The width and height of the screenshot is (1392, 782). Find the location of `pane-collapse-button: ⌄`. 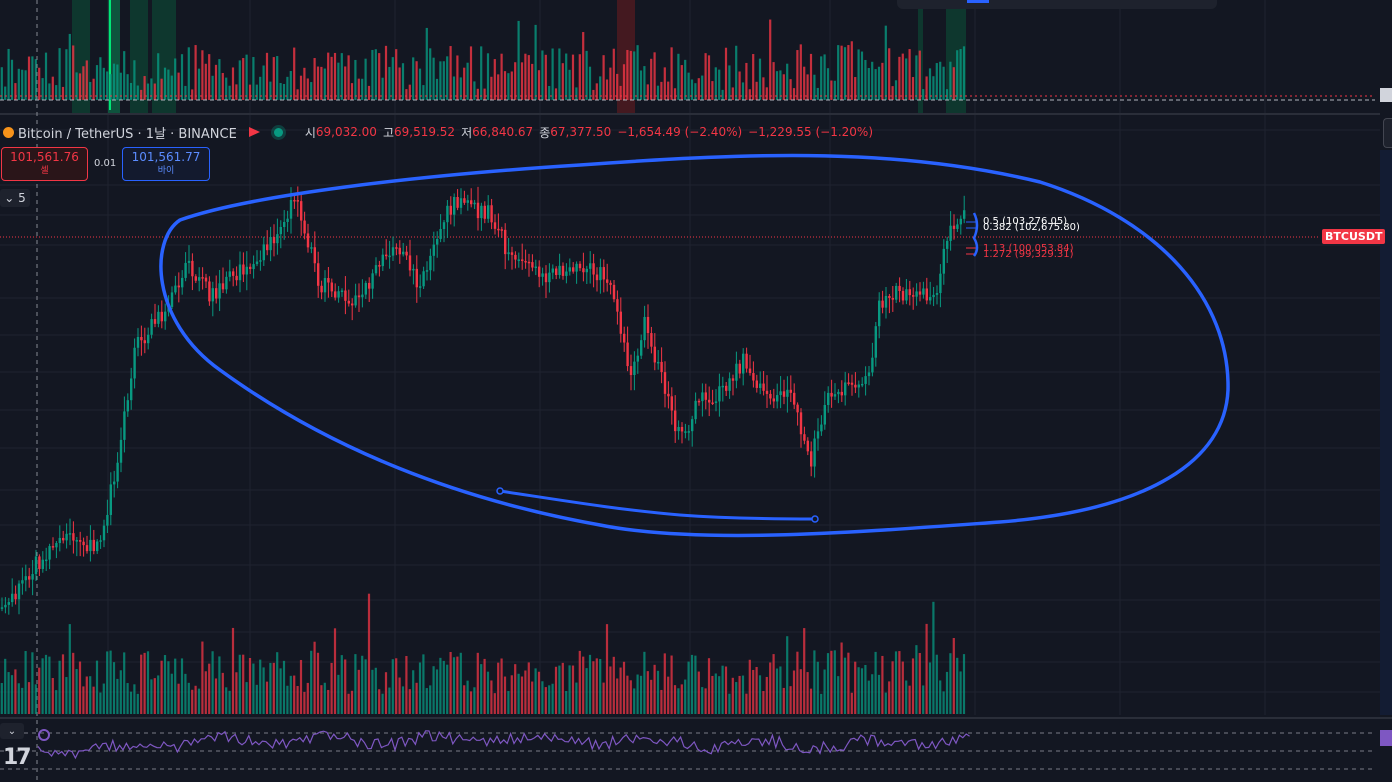

pane-collapse-button: ⌄ is located at coordinates (12, 731).